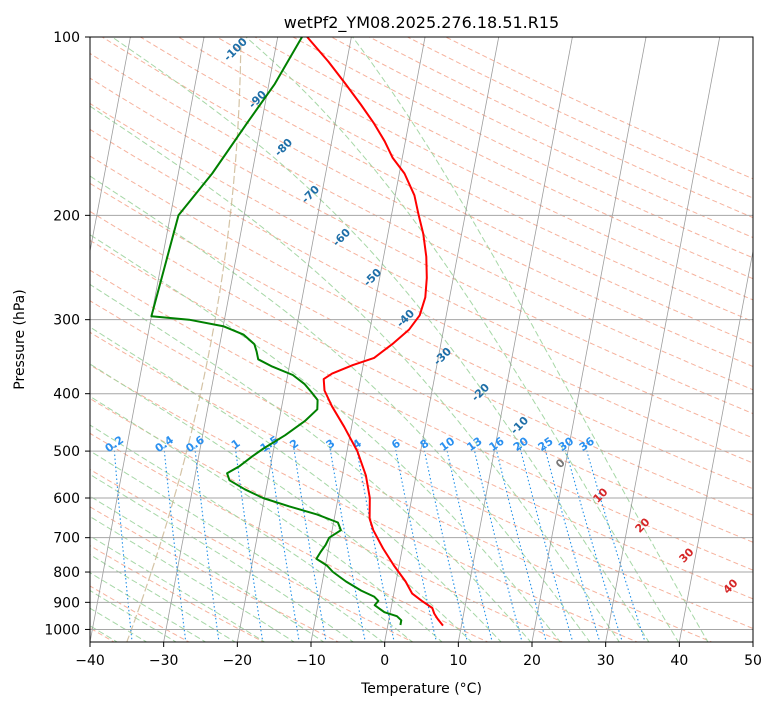  Describe the element at coordinates (679, 661) in the screenshot. I see `x-tick-label: 40` at that location.